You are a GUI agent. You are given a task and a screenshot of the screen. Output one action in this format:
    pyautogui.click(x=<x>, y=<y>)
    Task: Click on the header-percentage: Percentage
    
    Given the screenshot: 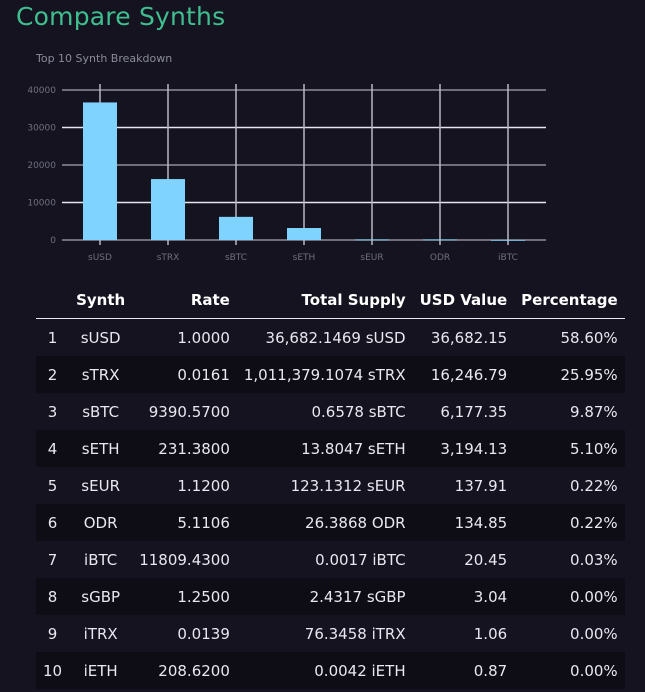 What is the action you would take?
    pyautogui.click(x=569, y=300)
    